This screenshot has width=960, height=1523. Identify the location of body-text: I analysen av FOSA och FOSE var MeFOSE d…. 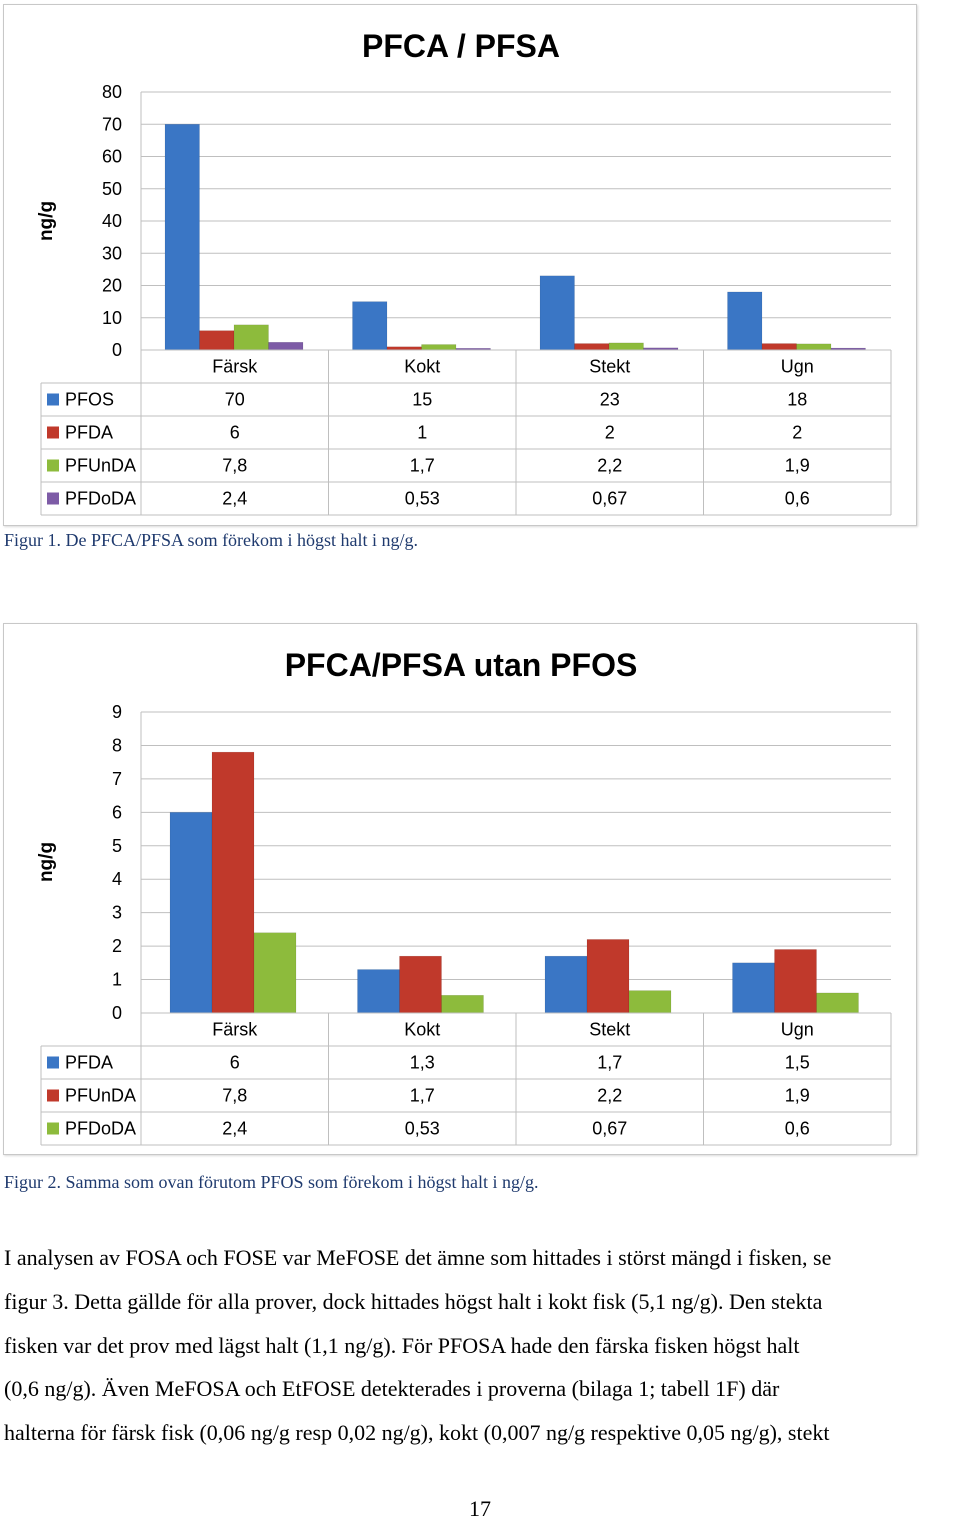
(482, 1345).